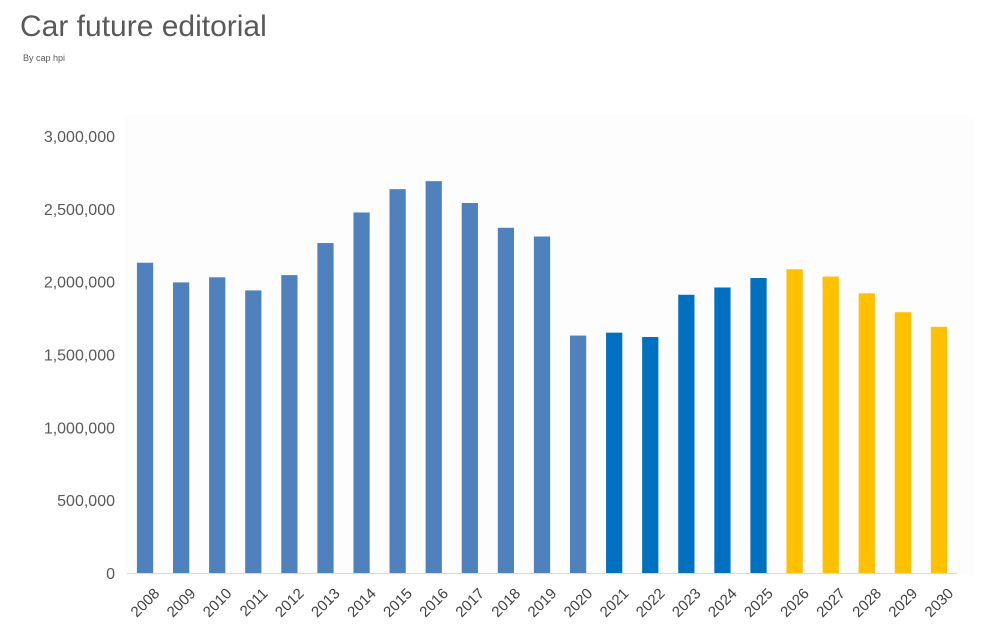  I want to click on x-tick-label: 2028, so click(867, 603).